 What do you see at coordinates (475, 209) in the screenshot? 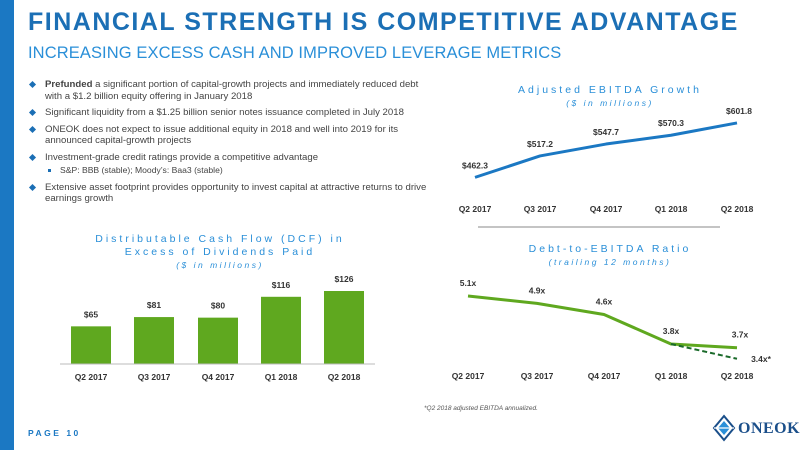
I see `ebitda-x-tick-label: Q2 2017` at bounding box center [475, 209].